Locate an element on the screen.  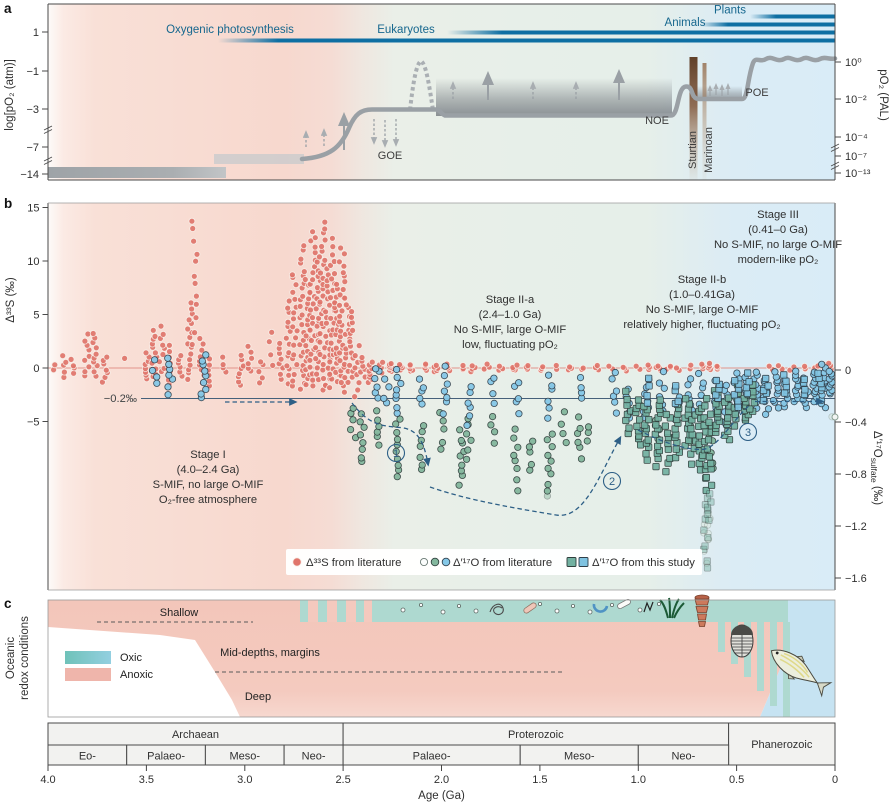
proterozoic-label: Proterozoic is located at coordinates (536, 735).